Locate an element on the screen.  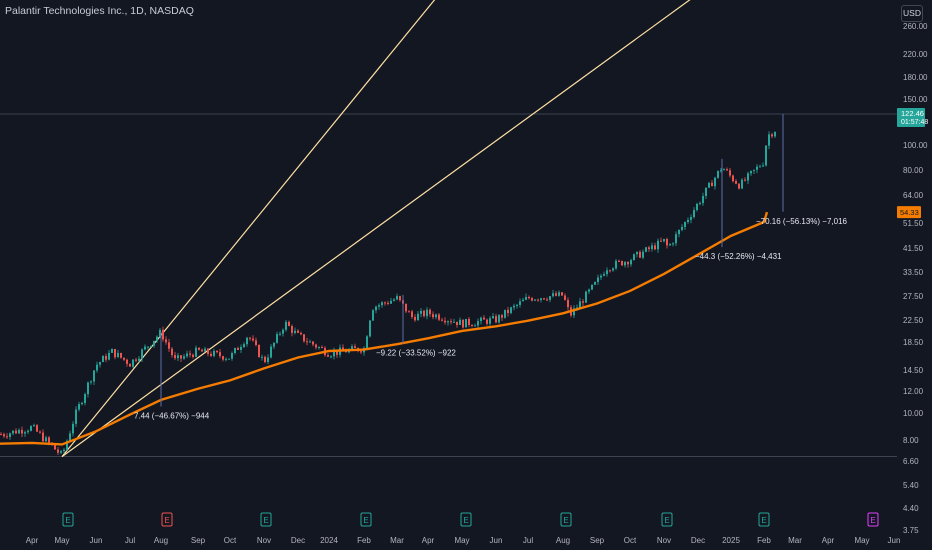
x-tick-label: Dec is located at coordinates (298, 540).